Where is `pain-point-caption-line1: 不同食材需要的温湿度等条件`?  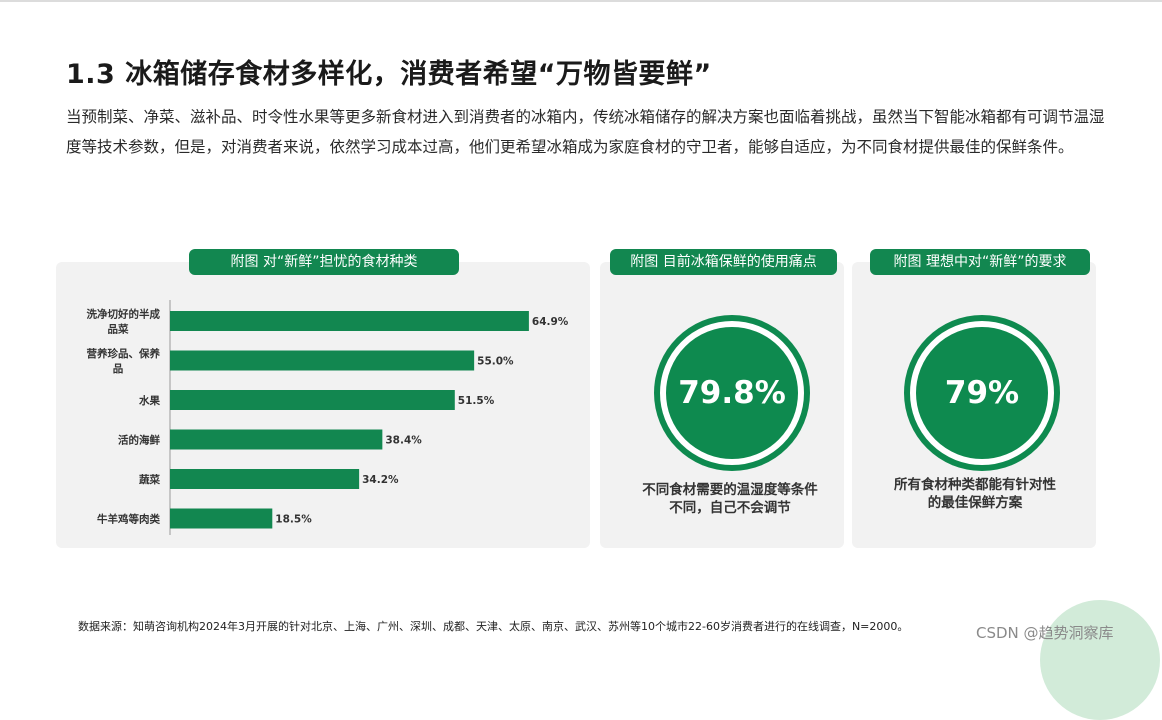
pain-point-caption-line1: 不同食材需要的温湿度等条件 is located at coordinates (730, 490).